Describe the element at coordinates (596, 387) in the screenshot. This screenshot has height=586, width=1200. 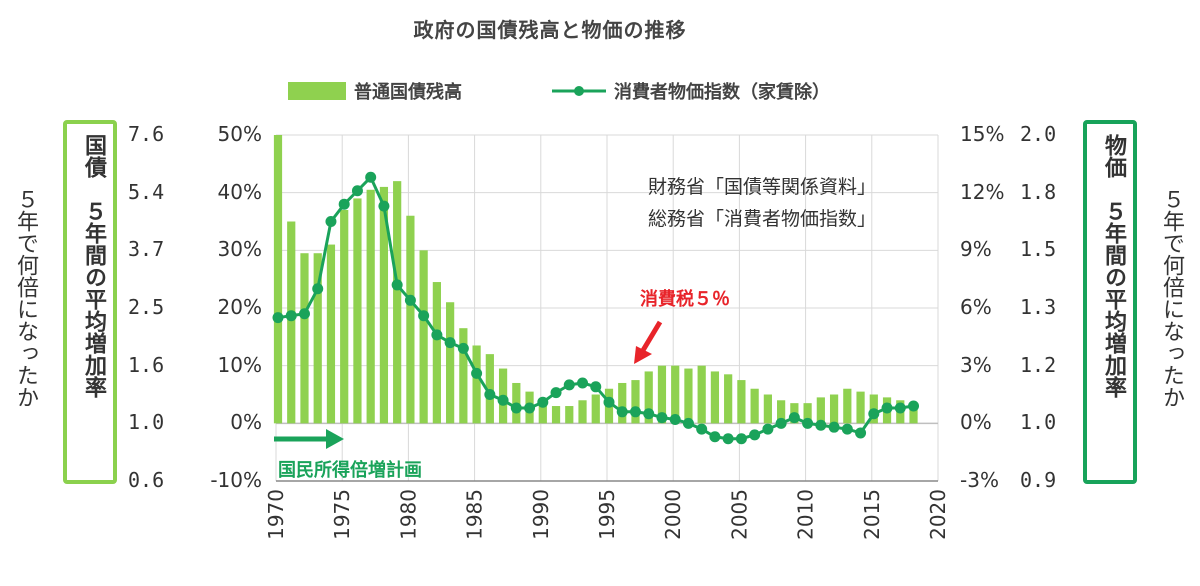
I see `cpi-point-1994` at that location.